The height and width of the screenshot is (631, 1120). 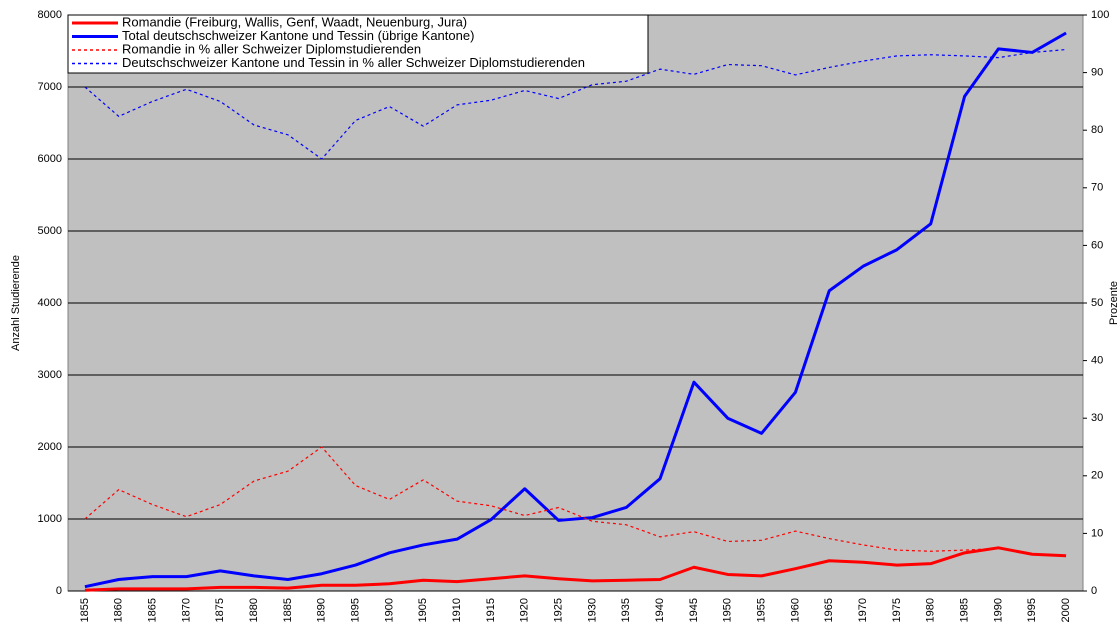 What do you see at coordinates (457, 610) in the screenshot?
I see `x-tick-label: 1910` at bounding box center [457, 610].